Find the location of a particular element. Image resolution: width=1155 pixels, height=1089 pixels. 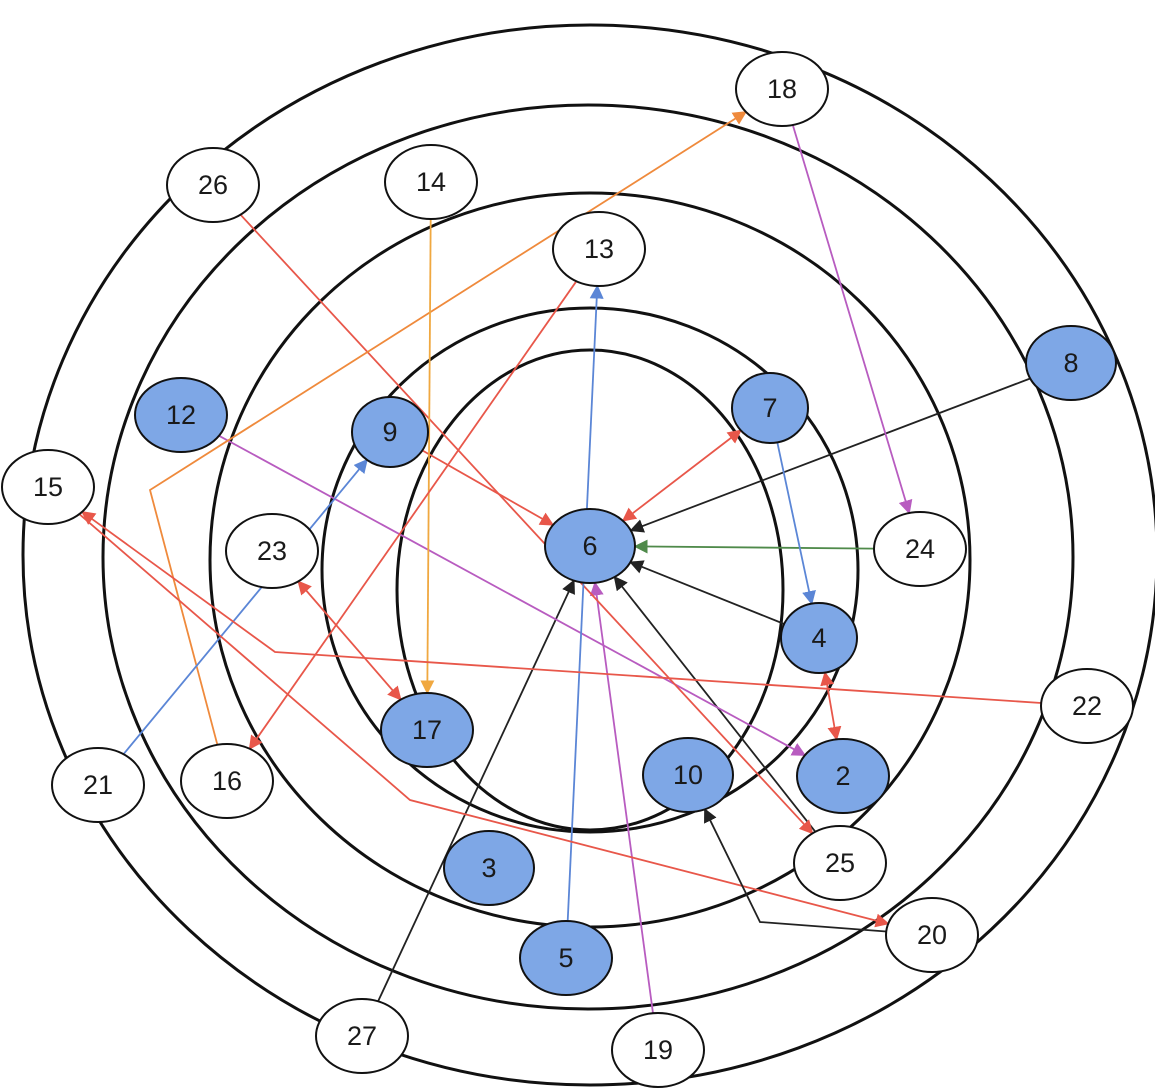

node-label: 10 is located at coordinates (688, 775).